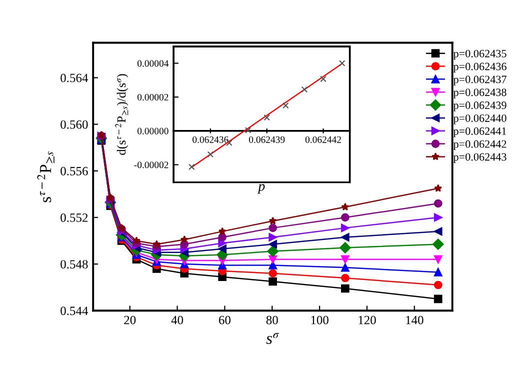  What do you see at coordinates (151, 165) in the screenshot?
I see `y-tick-label: -0.00002` at bounding box center [151, 165].